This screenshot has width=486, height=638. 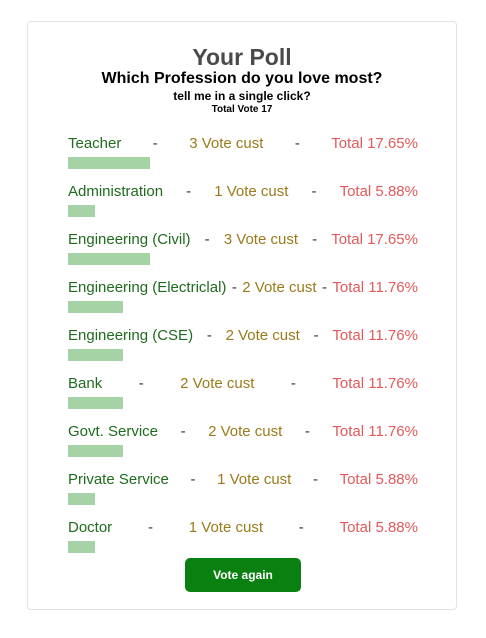 I want to click on option-name: Engineering (Civil), so click(x=129, y=239).